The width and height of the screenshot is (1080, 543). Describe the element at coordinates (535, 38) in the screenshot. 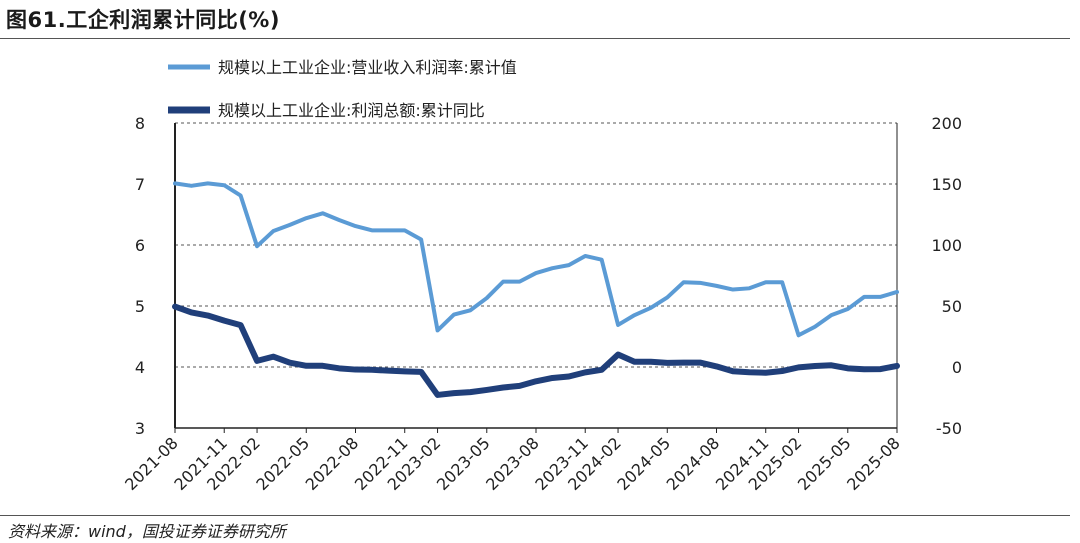

I see `title-divider` at that location.